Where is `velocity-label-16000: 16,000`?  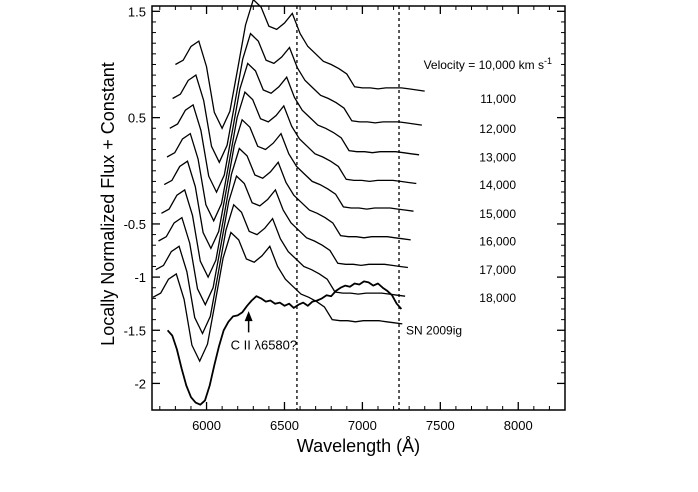
velocity-label-16000: 16,000 is located at coordinates (497, 242).